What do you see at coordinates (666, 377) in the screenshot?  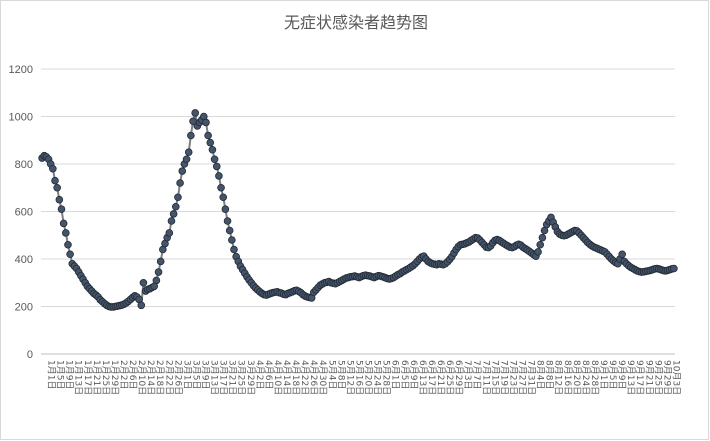 I see `x-tick-label: 9月29日` at bounding box center [666, 377].